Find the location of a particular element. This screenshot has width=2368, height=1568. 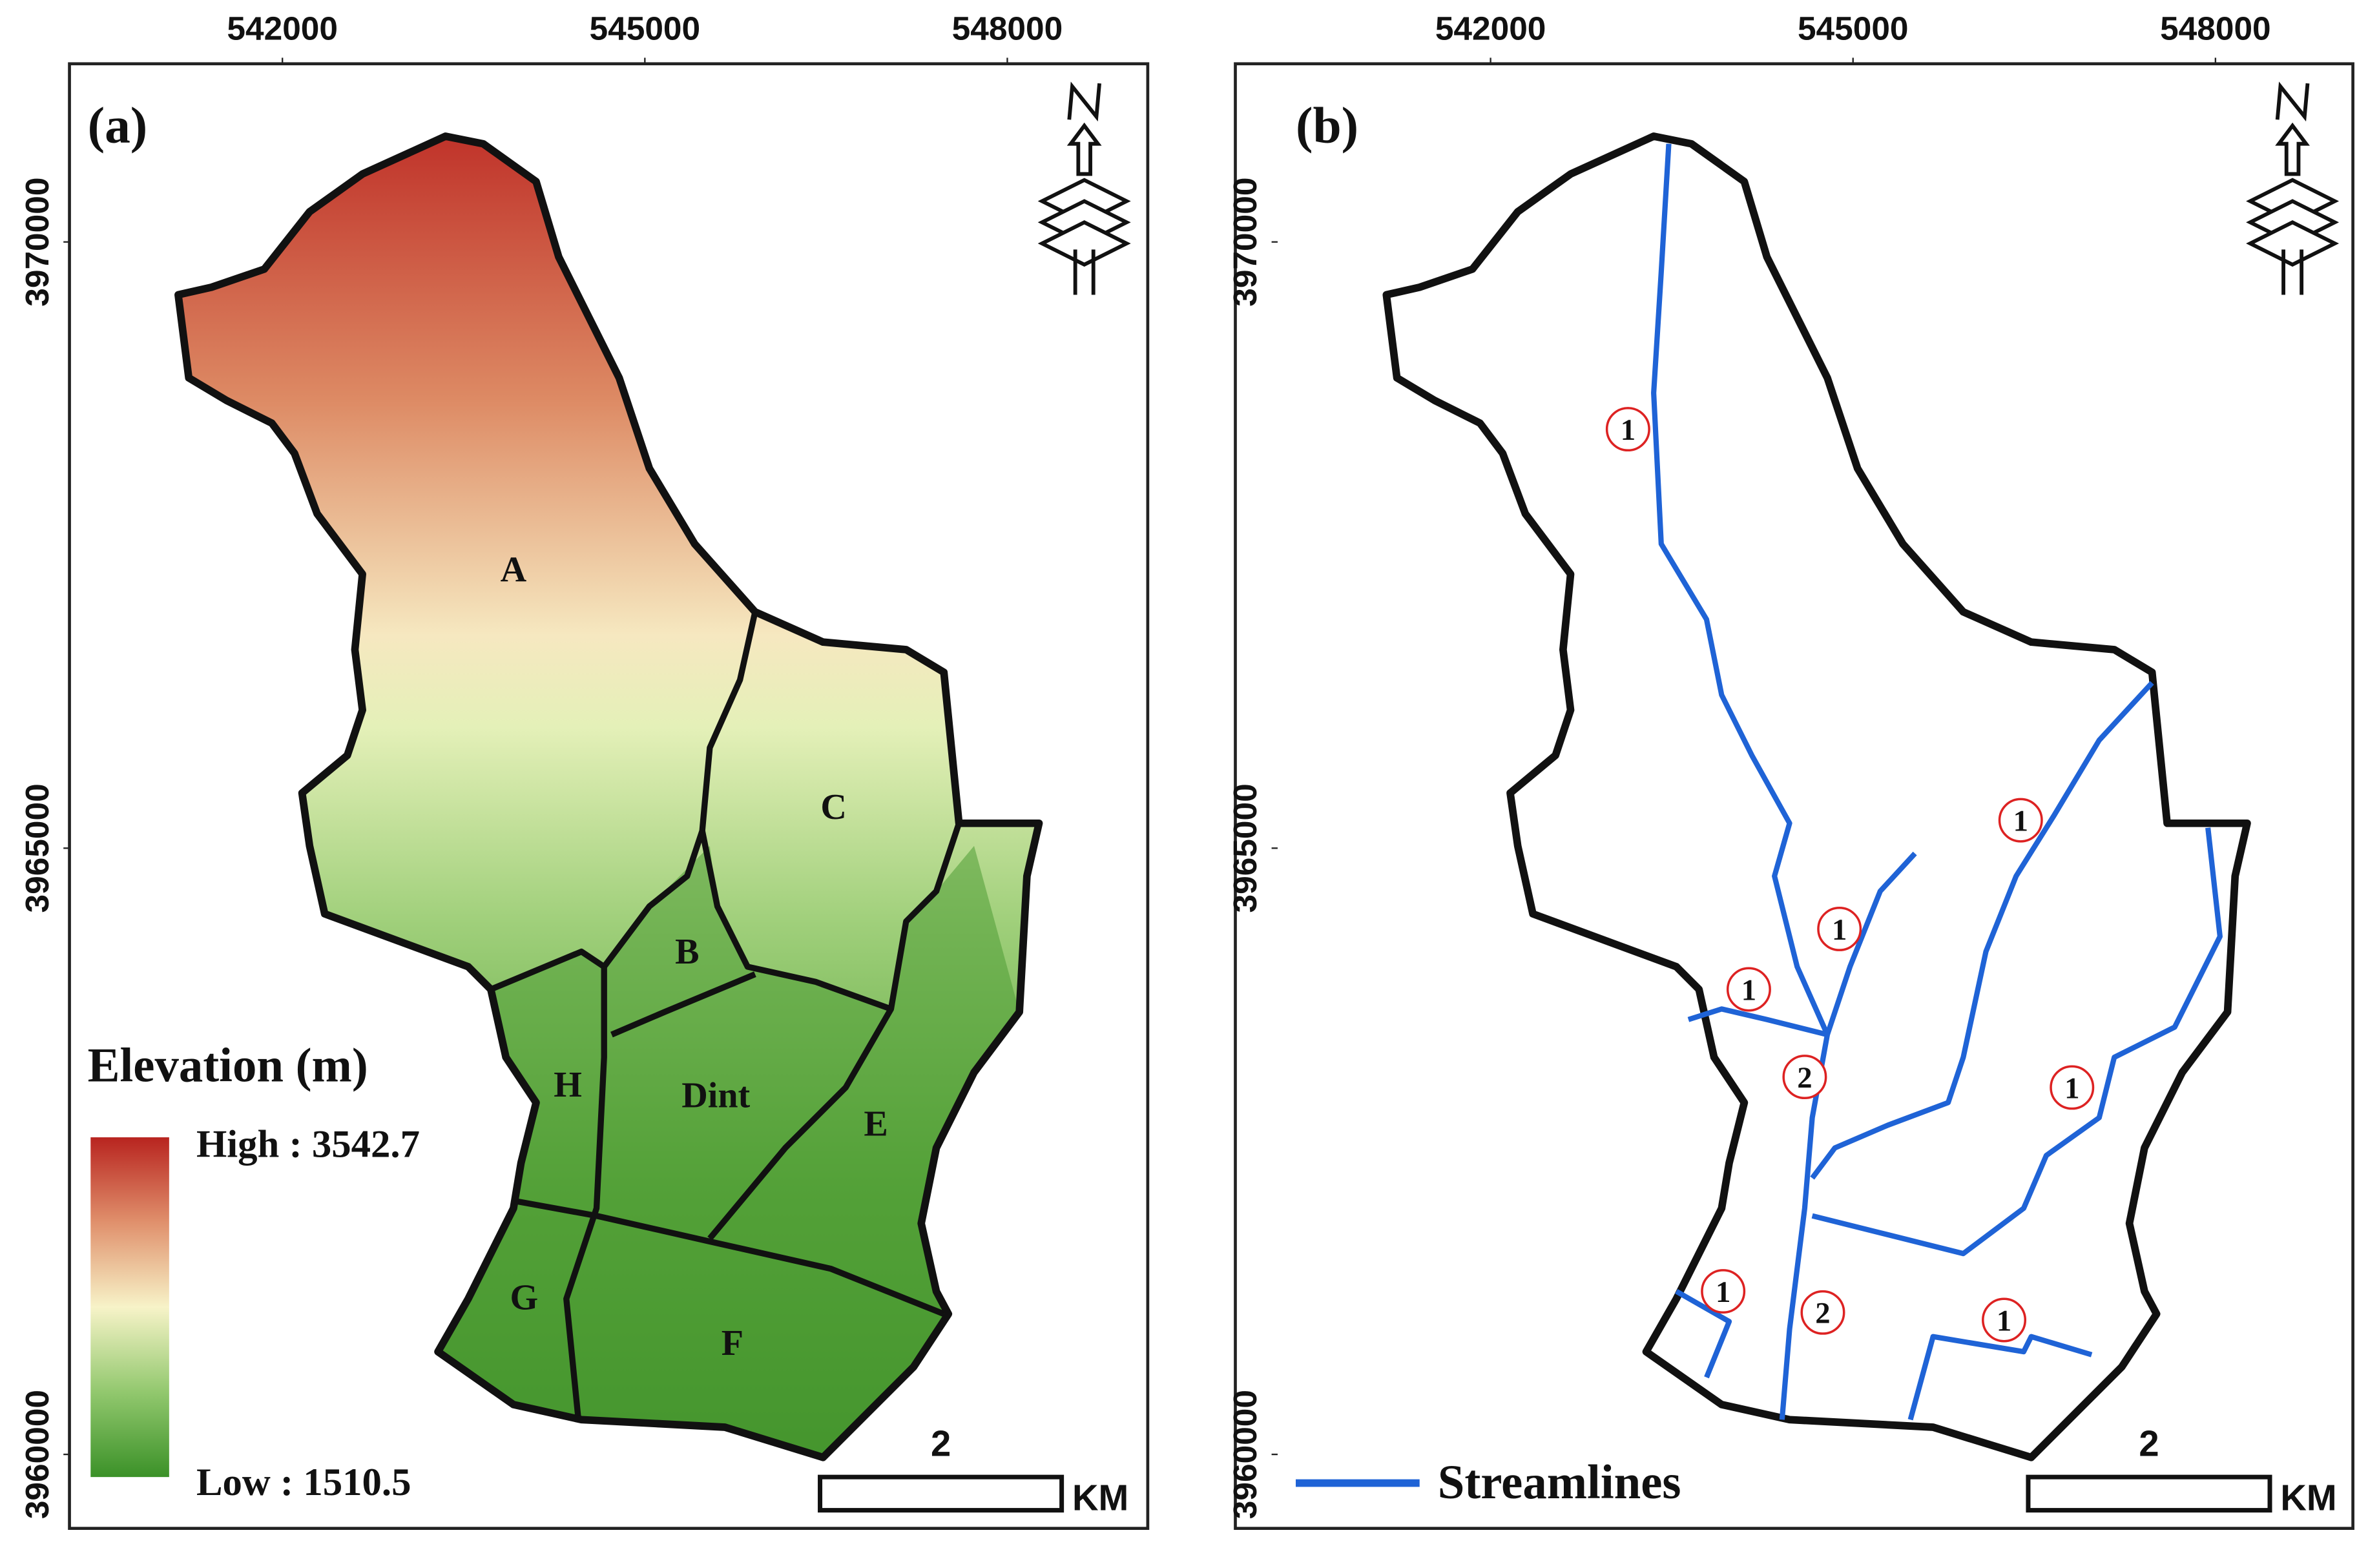

subbasin-label: H is located at coordinates (568, 1085).